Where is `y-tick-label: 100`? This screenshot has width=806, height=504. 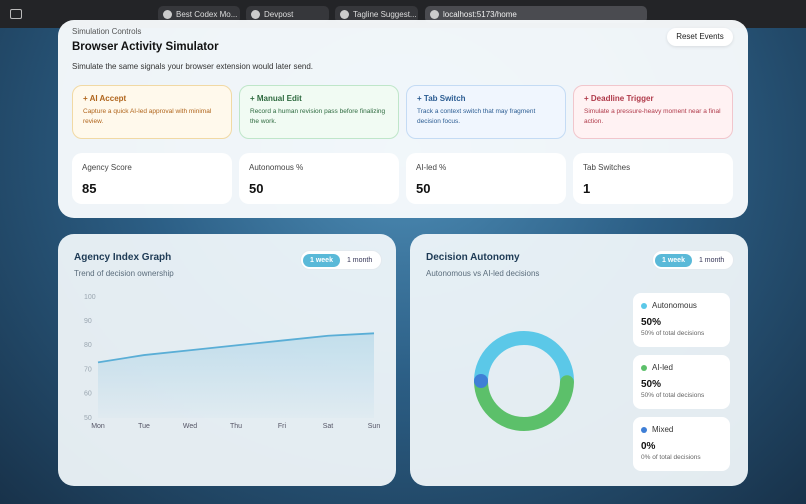 y-tick-label: 100 is located at coordinates (90, 297).